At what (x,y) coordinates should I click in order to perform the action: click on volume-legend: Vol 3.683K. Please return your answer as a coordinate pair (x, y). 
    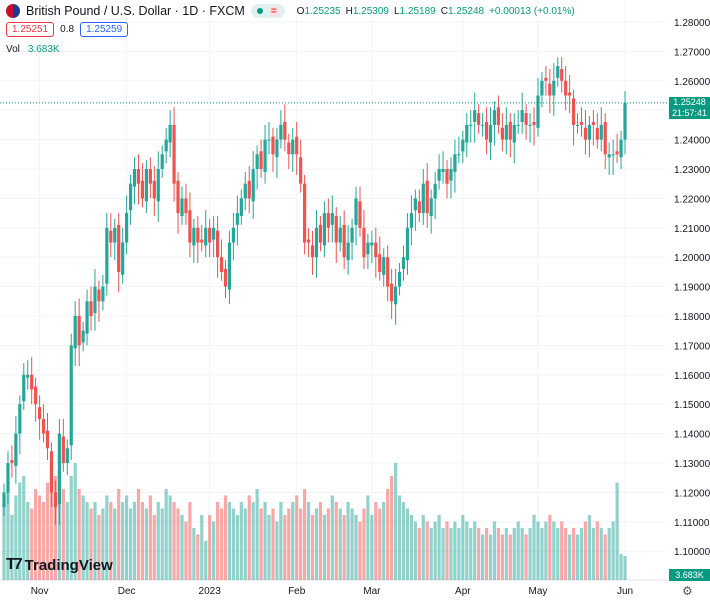
    Looking at the image, I should click on (33, 49).